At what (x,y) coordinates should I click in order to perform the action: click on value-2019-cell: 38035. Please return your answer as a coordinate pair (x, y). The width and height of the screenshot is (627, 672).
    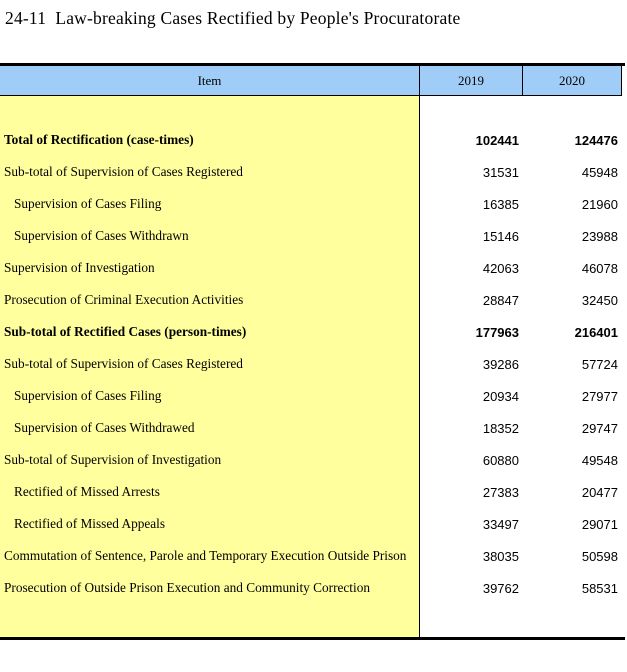
    Looking at the image, I should click on (471, 556).